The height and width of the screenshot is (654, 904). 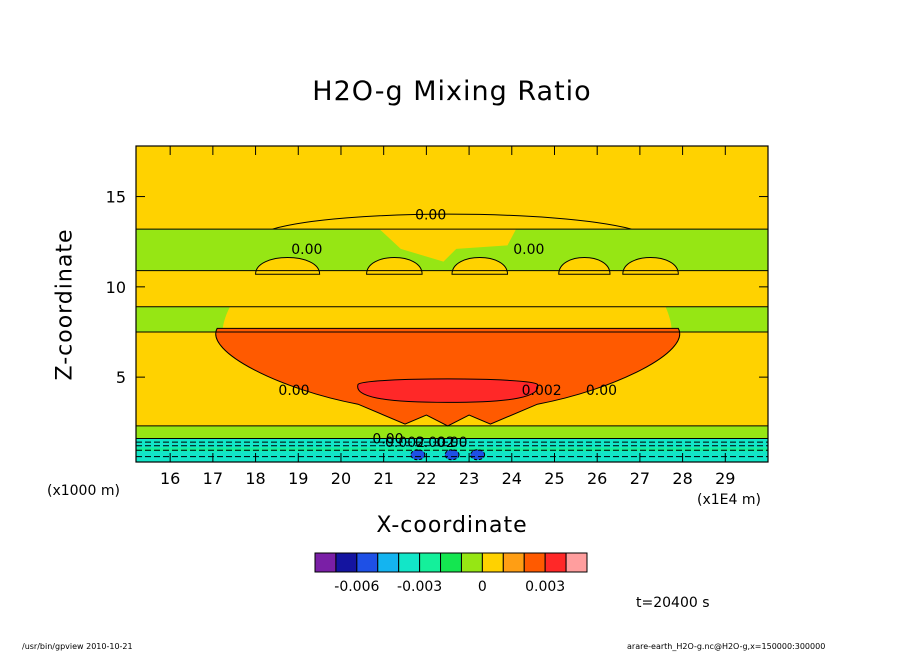 What do you see at coordinates (383, 478) in the screenshot?
I see `x-tick-label: 21` at bounding box center [383, 478].